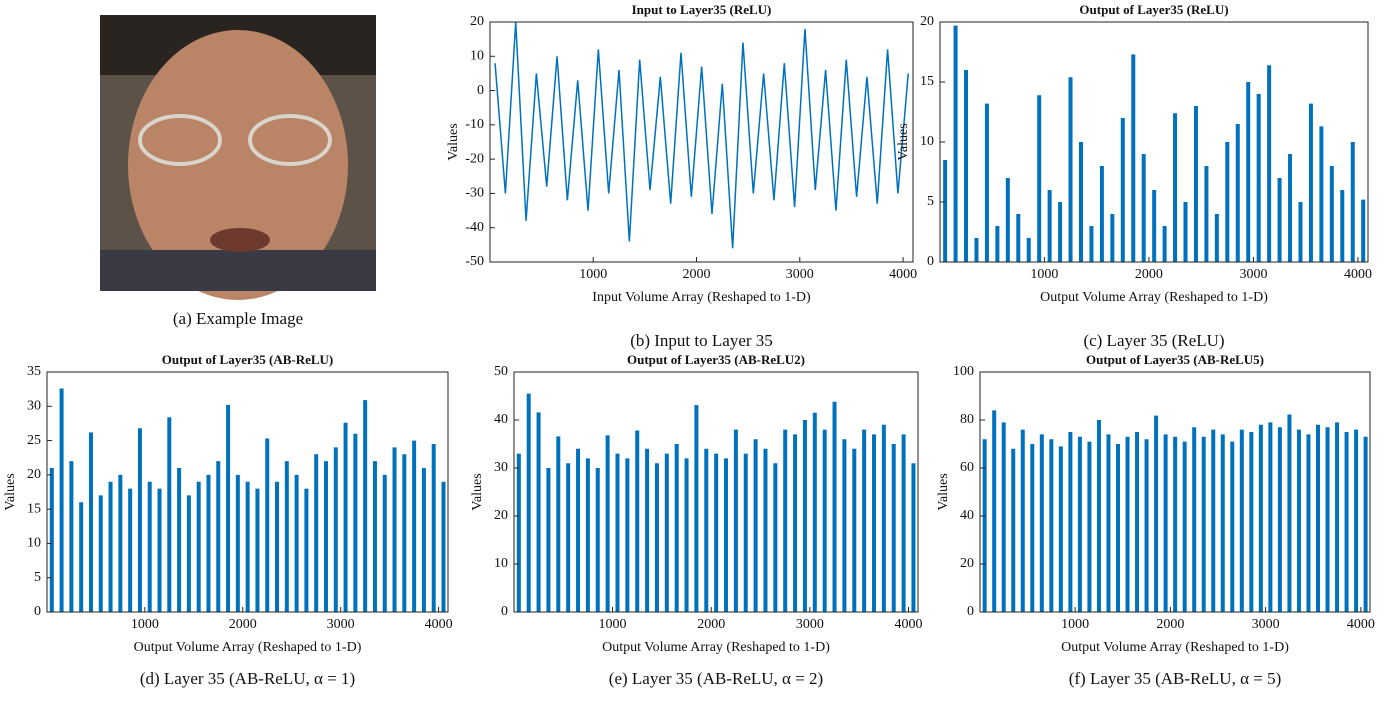 Image resolution: width=1396 pixels, height=703 pixels. What do you see at coordinates (238, 318) in the screenshot?
I see `image-caption: (a) Example Image` at bounding box center [238, 318].